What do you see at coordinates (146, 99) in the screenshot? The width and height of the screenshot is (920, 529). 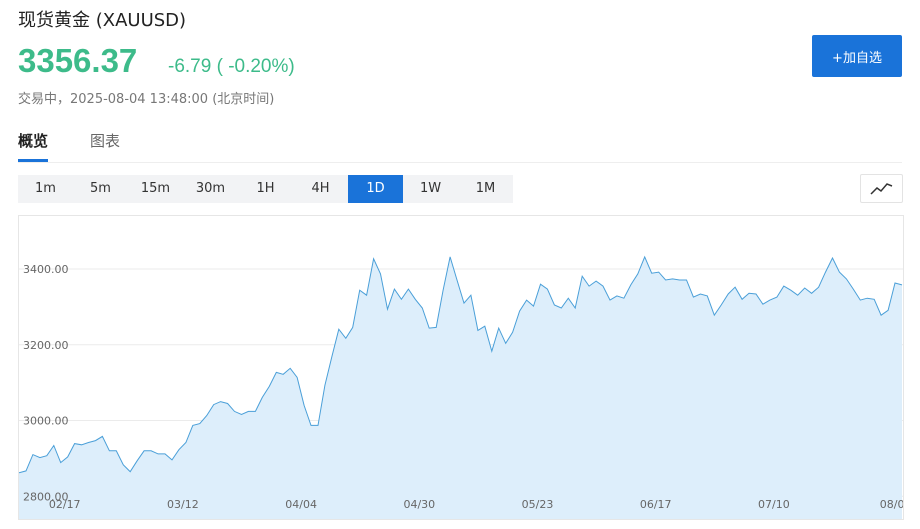 I see `trading-status: 交易中，2025-08-04 13:48:00 (北京时间)` at bounding box center [146, 99].